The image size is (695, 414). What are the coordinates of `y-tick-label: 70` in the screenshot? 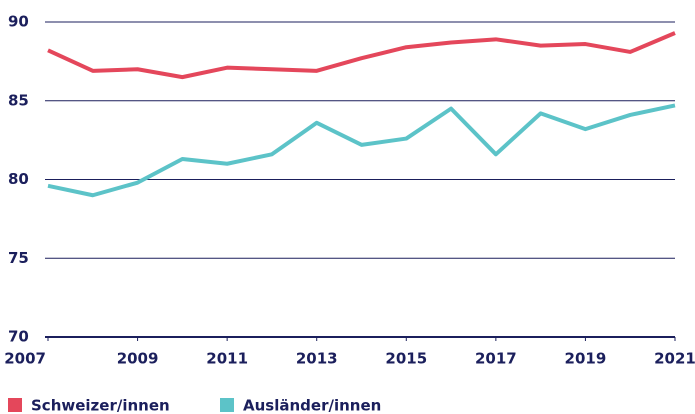 It's located at (18, 337).